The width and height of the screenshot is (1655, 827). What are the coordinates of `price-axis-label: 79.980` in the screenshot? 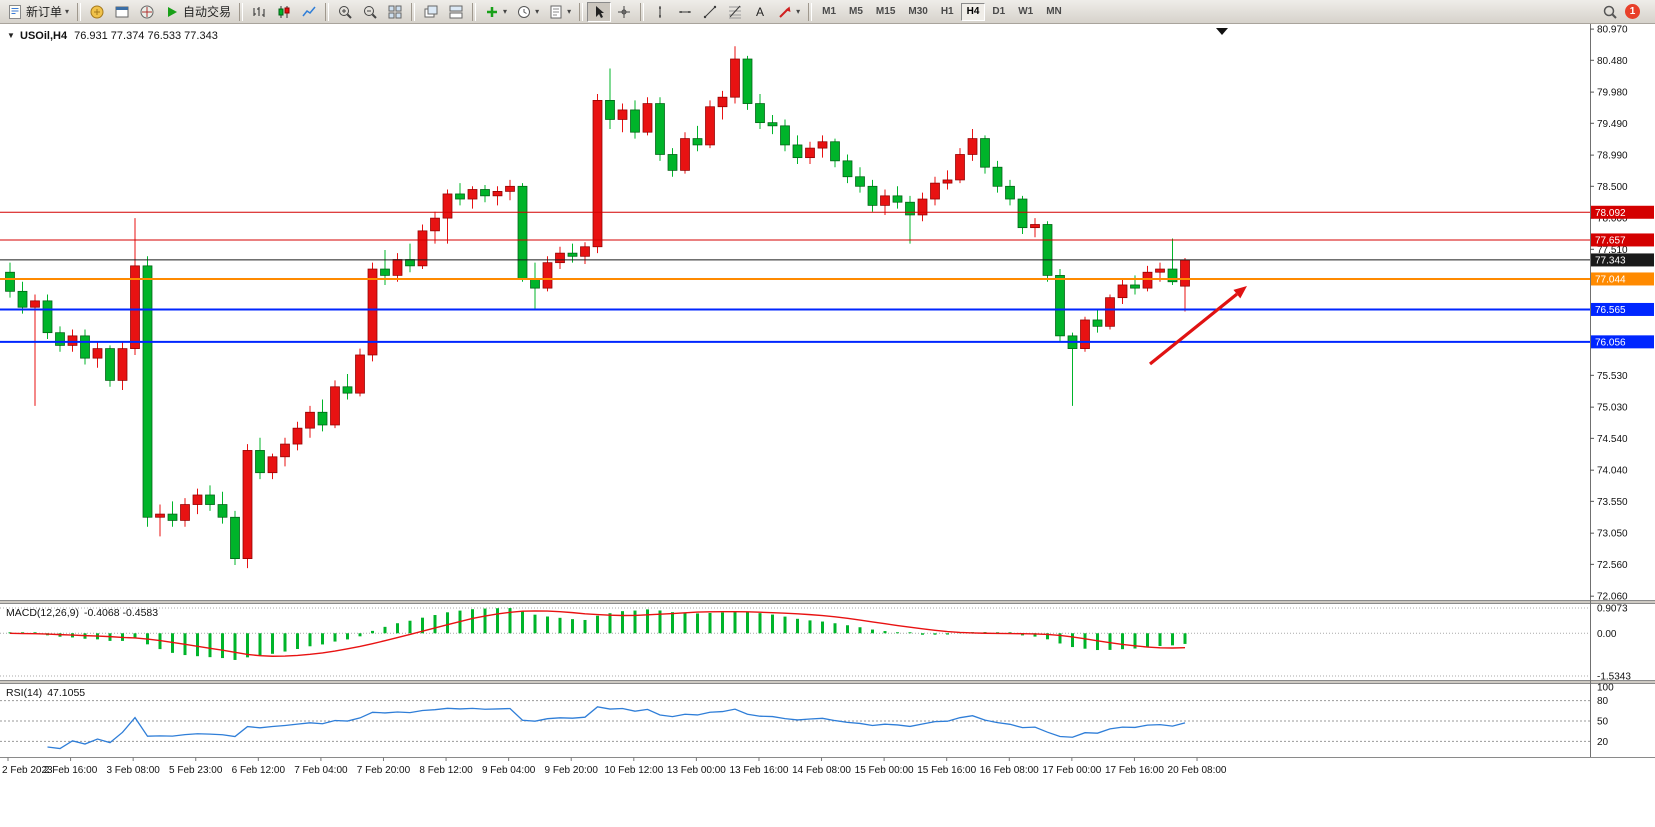 It's located at (1612, 93).